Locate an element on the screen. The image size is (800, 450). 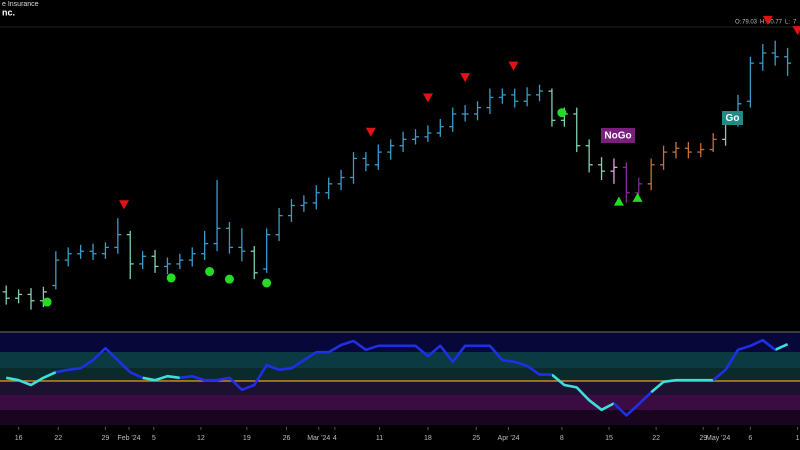
quote-header: O: 79.03 H: 80.77 L: 7 is located at coordinates (766, 23).